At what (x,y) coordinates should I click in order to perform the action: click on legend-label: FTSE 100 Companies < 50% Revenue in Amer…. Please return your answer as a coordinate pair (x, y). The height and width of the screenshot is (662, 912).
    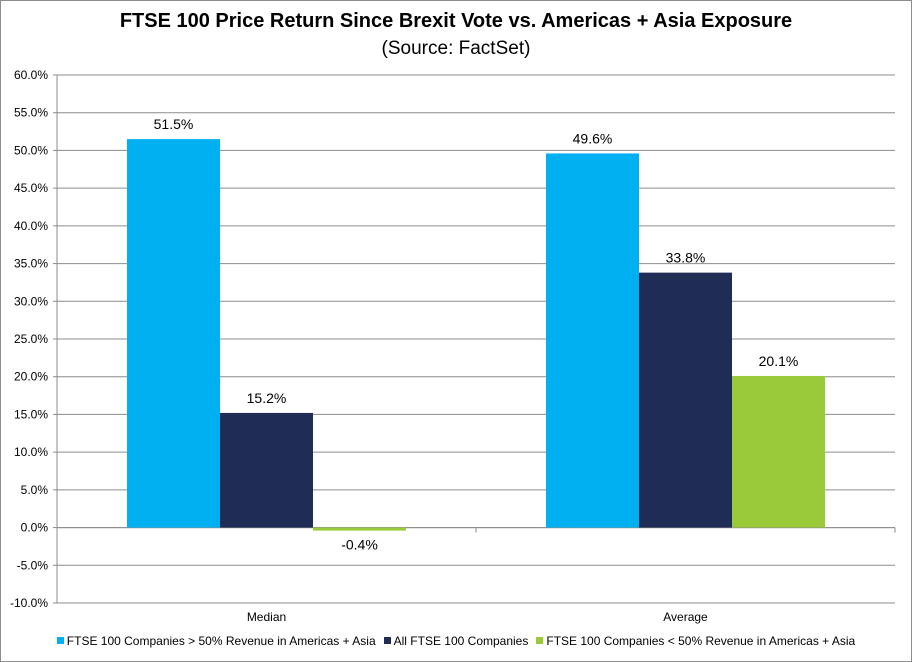
    Looking at the image, I should click on (701, 641).